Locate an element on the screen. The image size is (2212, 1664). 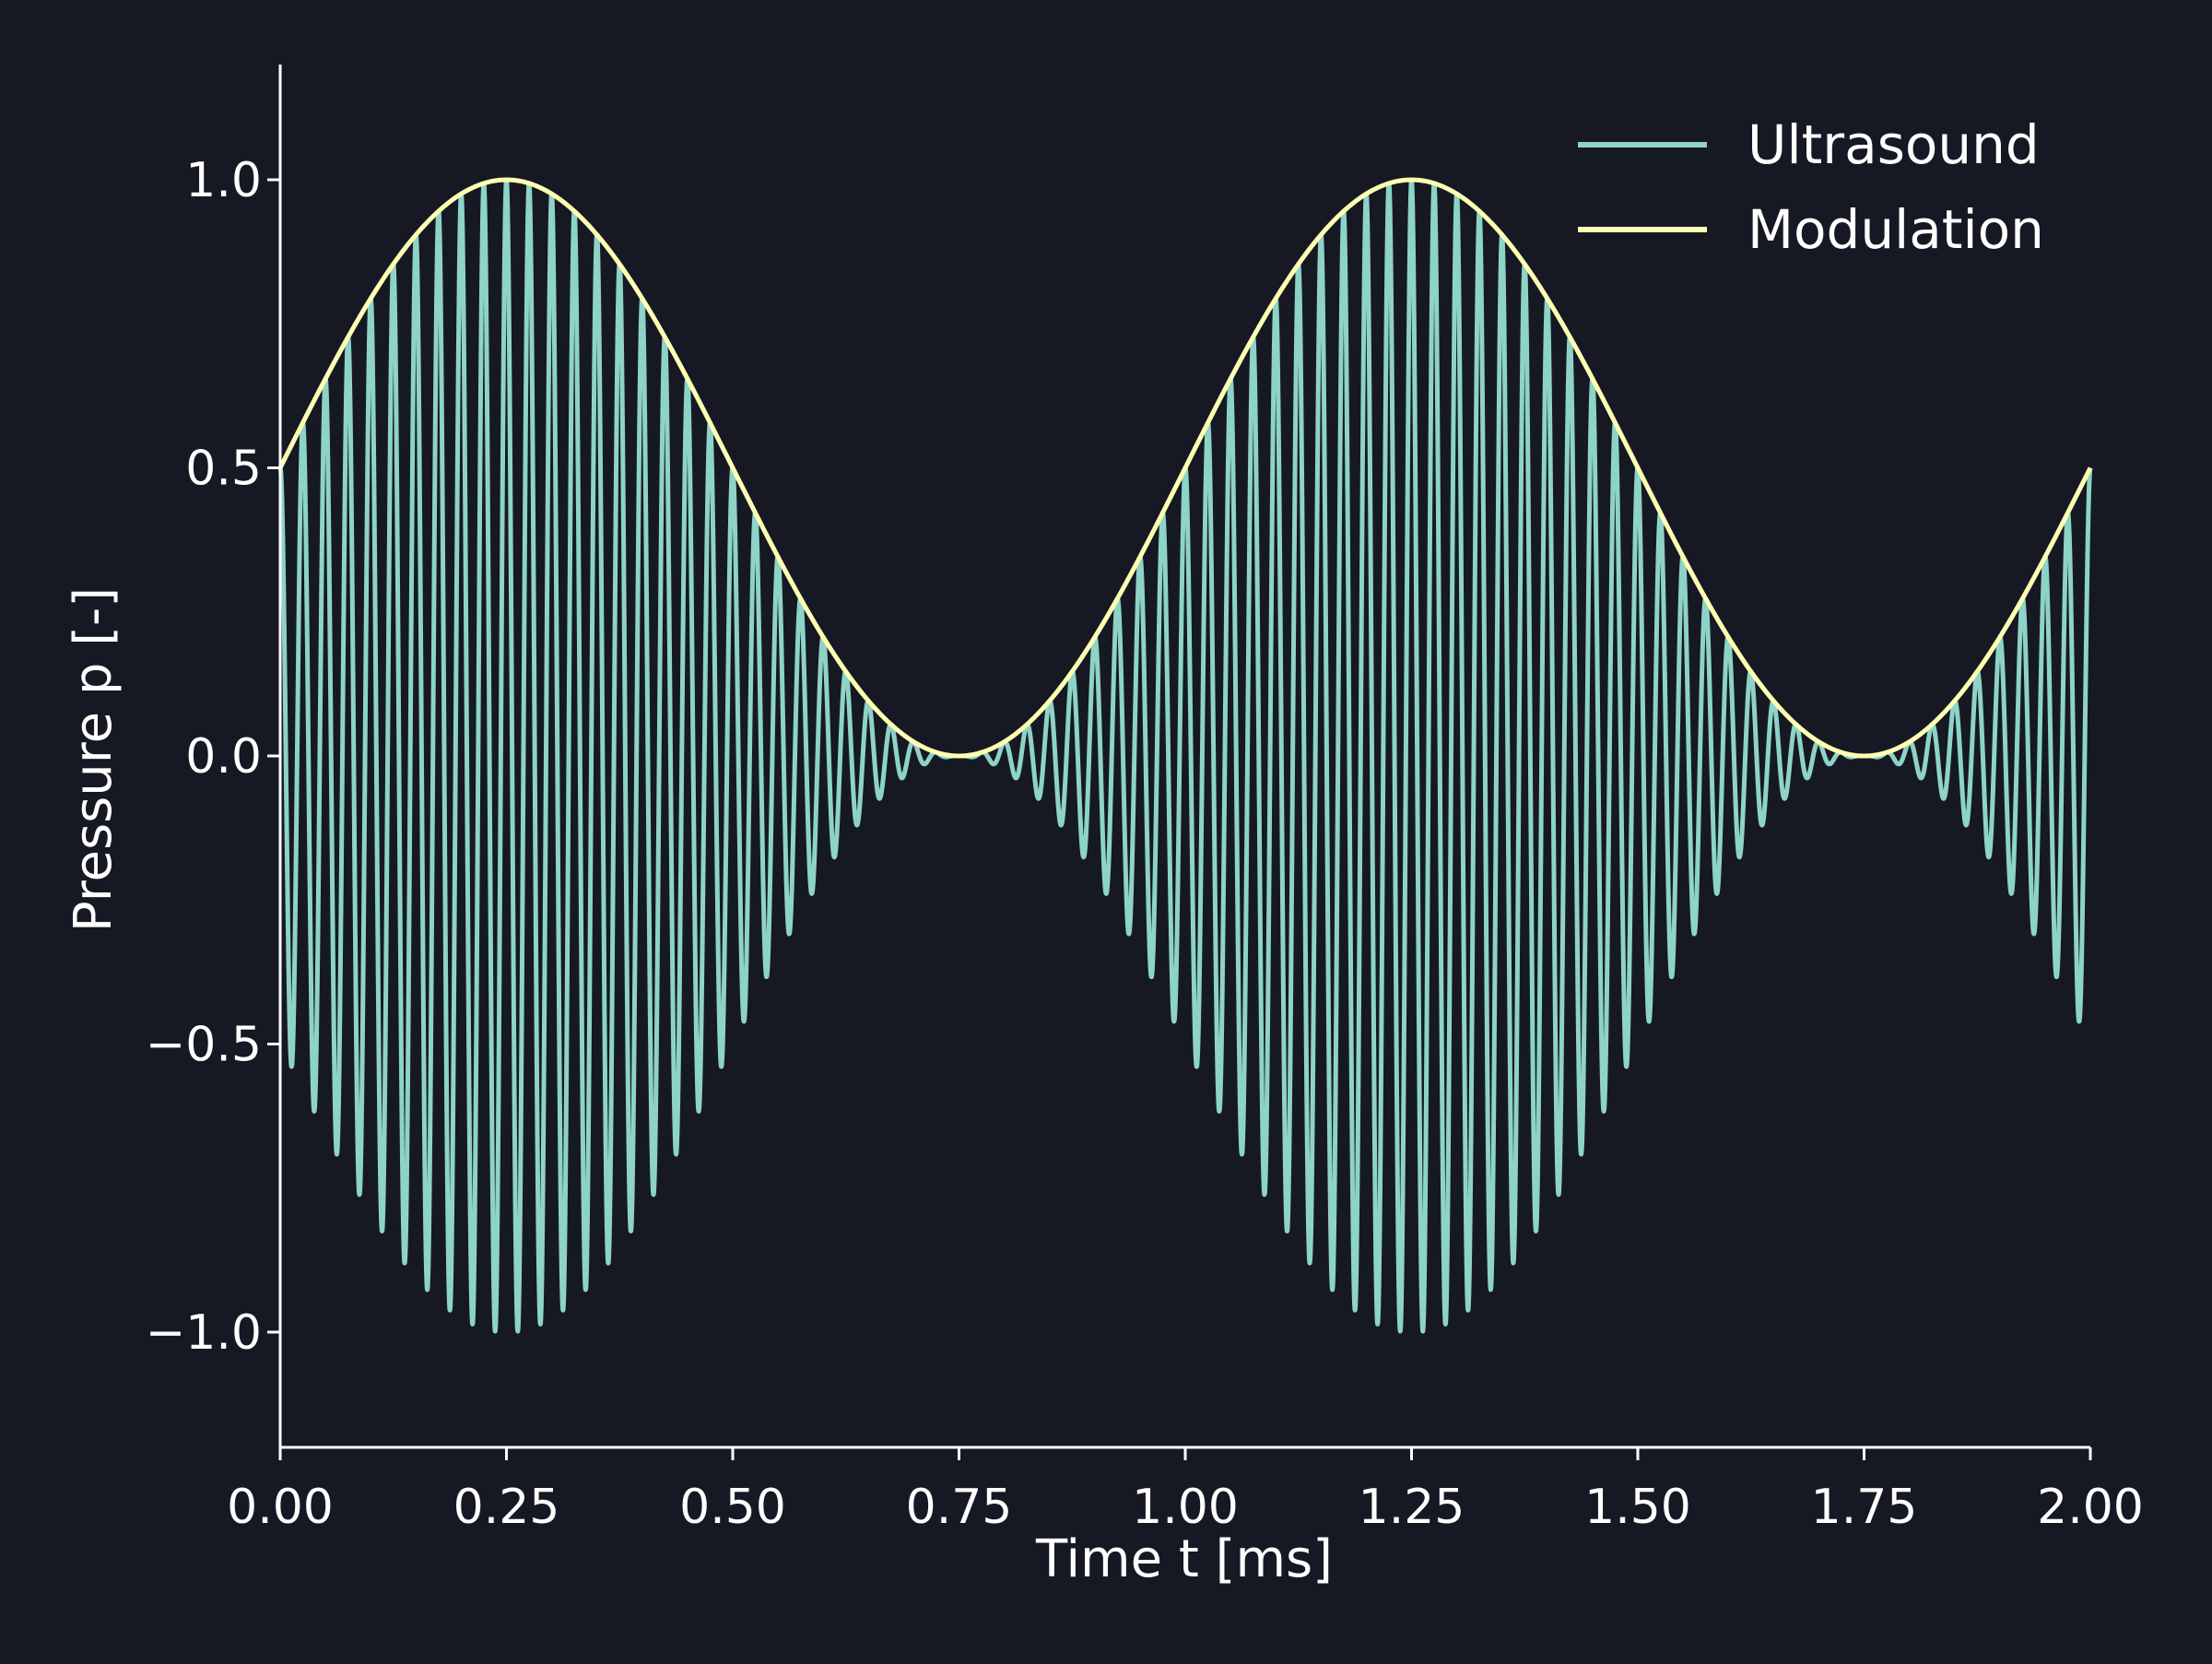
y-tick-label: 0.5 is located at coordinates (223, 469).